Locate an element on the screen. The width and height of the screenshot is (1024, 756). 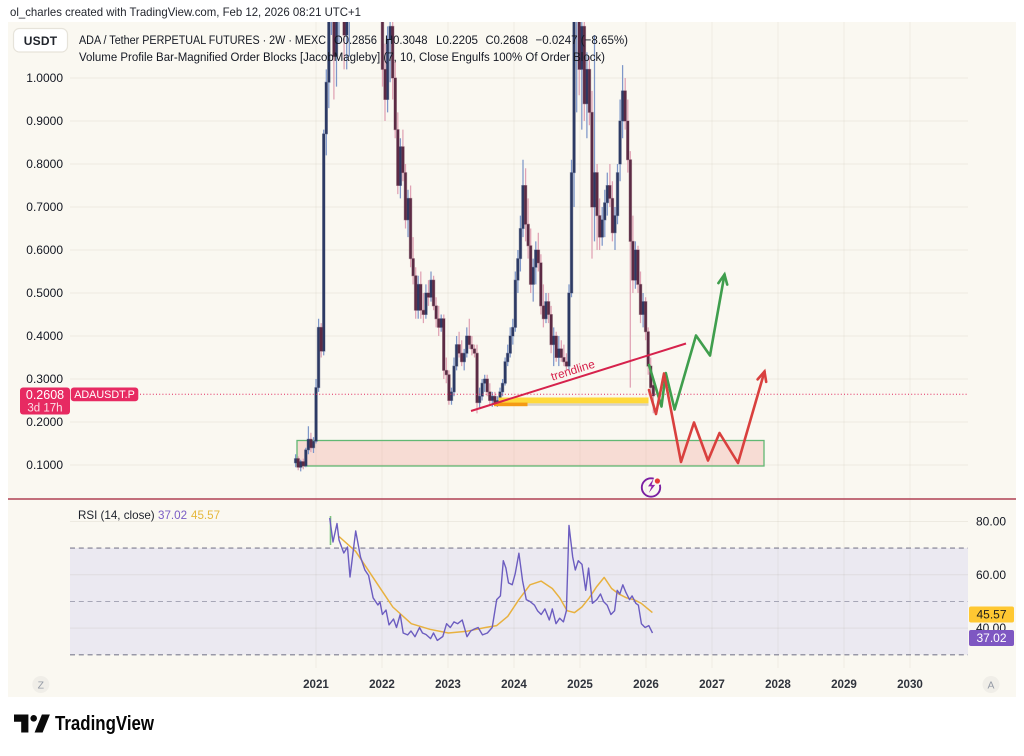
svg-text: 2021 is located at coordinates (316, 684).